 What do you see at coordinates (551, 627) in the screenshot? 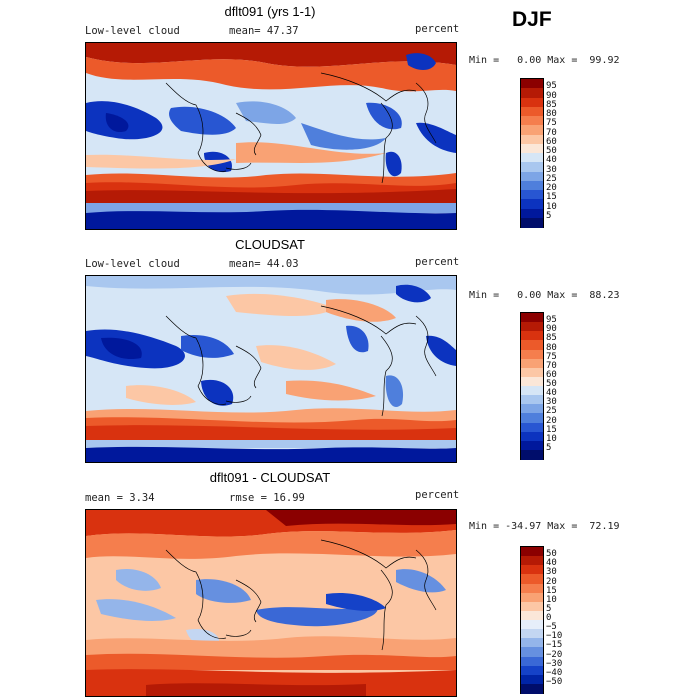
I see `colorbar-tick-label: −5` at bounding box center [551, 627].